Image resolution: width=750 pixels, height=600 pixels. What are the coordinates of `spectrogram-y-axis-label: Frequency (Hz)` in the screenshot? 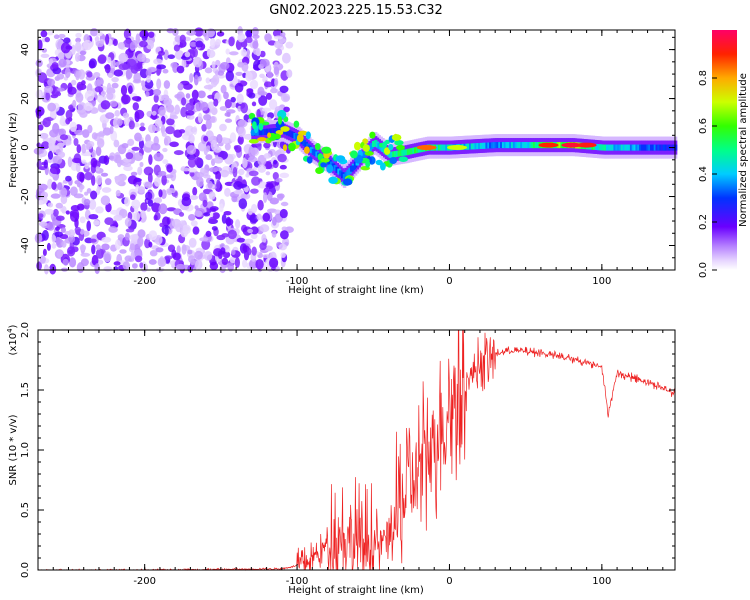 It's located at (13, 150).